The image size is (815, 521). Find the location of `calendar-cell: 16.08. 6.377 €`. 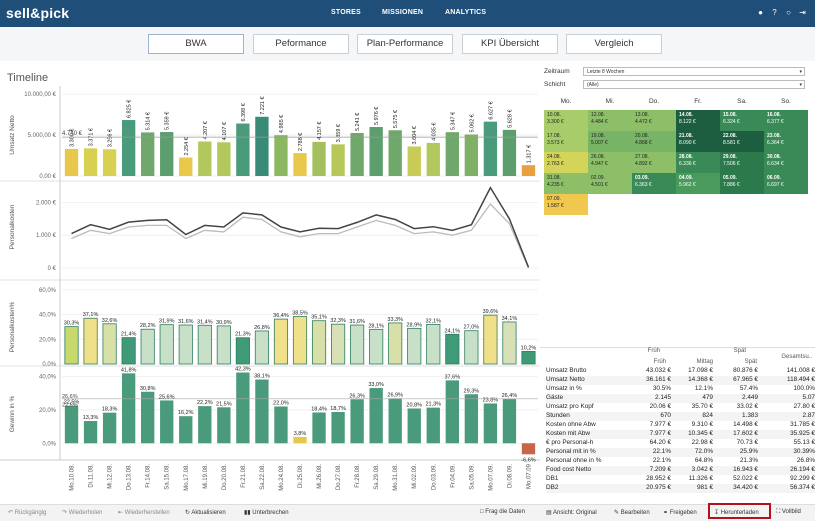

calendar-cell: 16.08. 6.377 € is located at coordinates (786, 120).